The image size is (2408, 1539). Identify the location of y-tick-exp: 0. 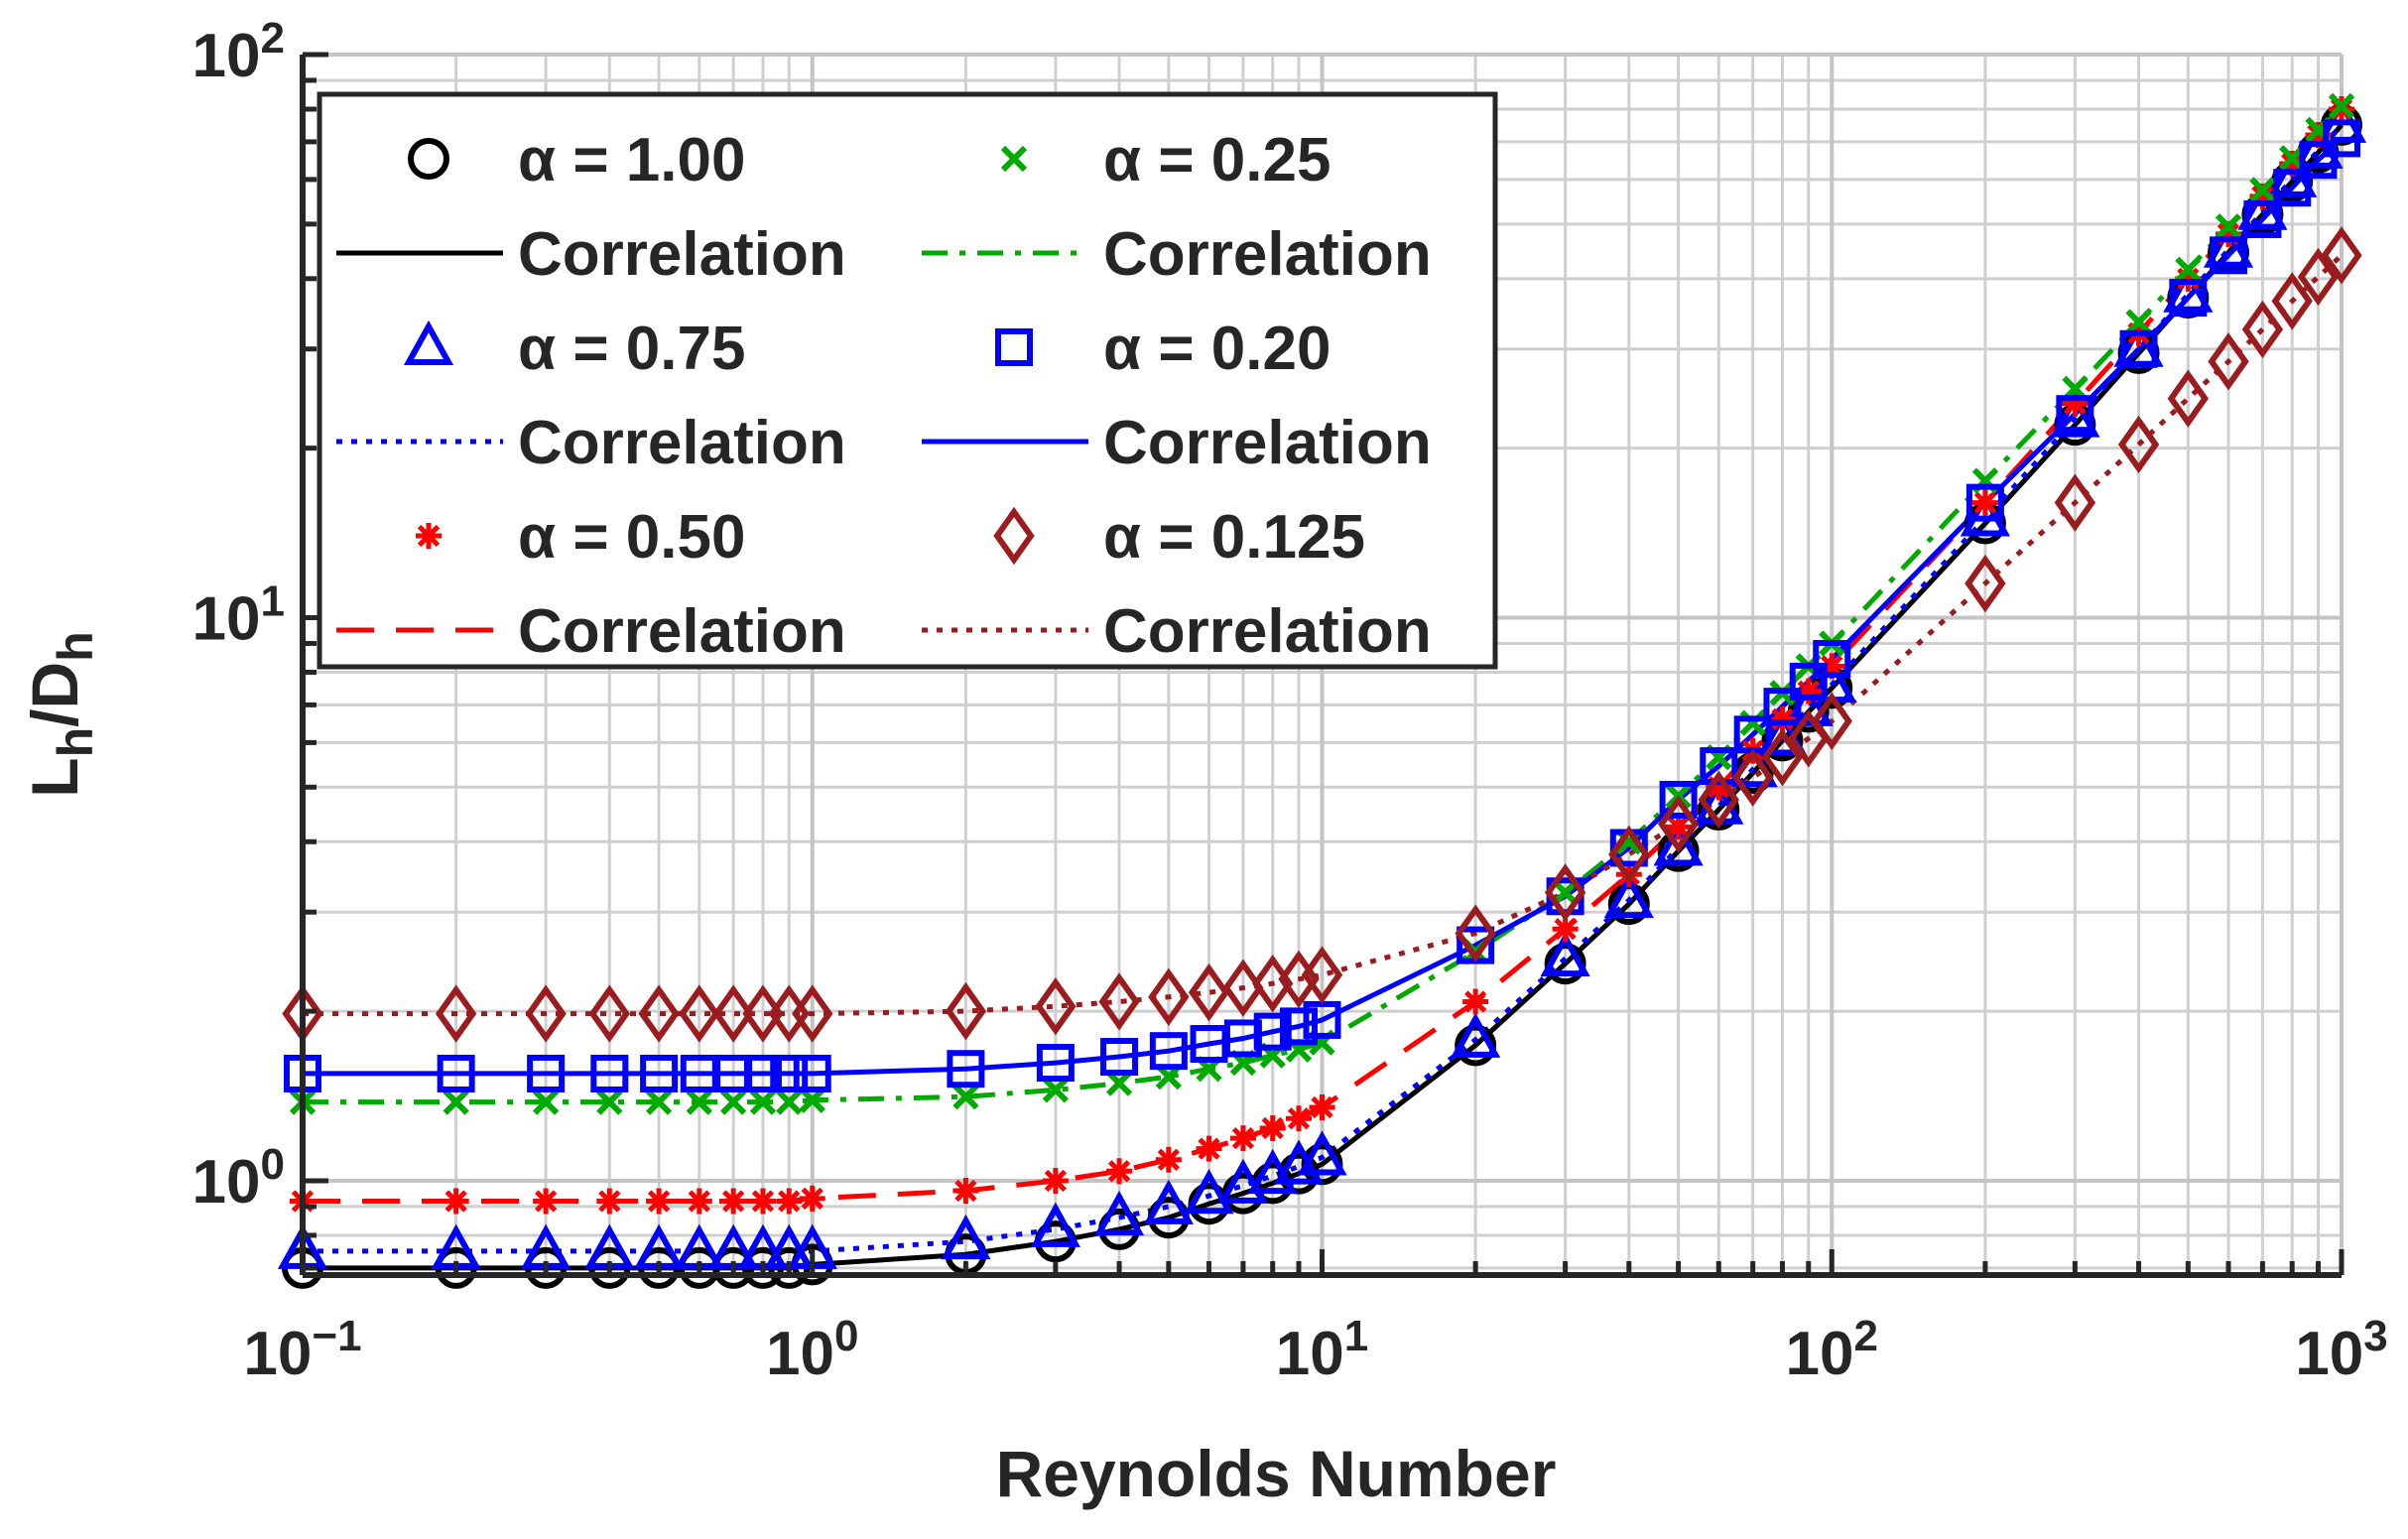
(273, 1164).